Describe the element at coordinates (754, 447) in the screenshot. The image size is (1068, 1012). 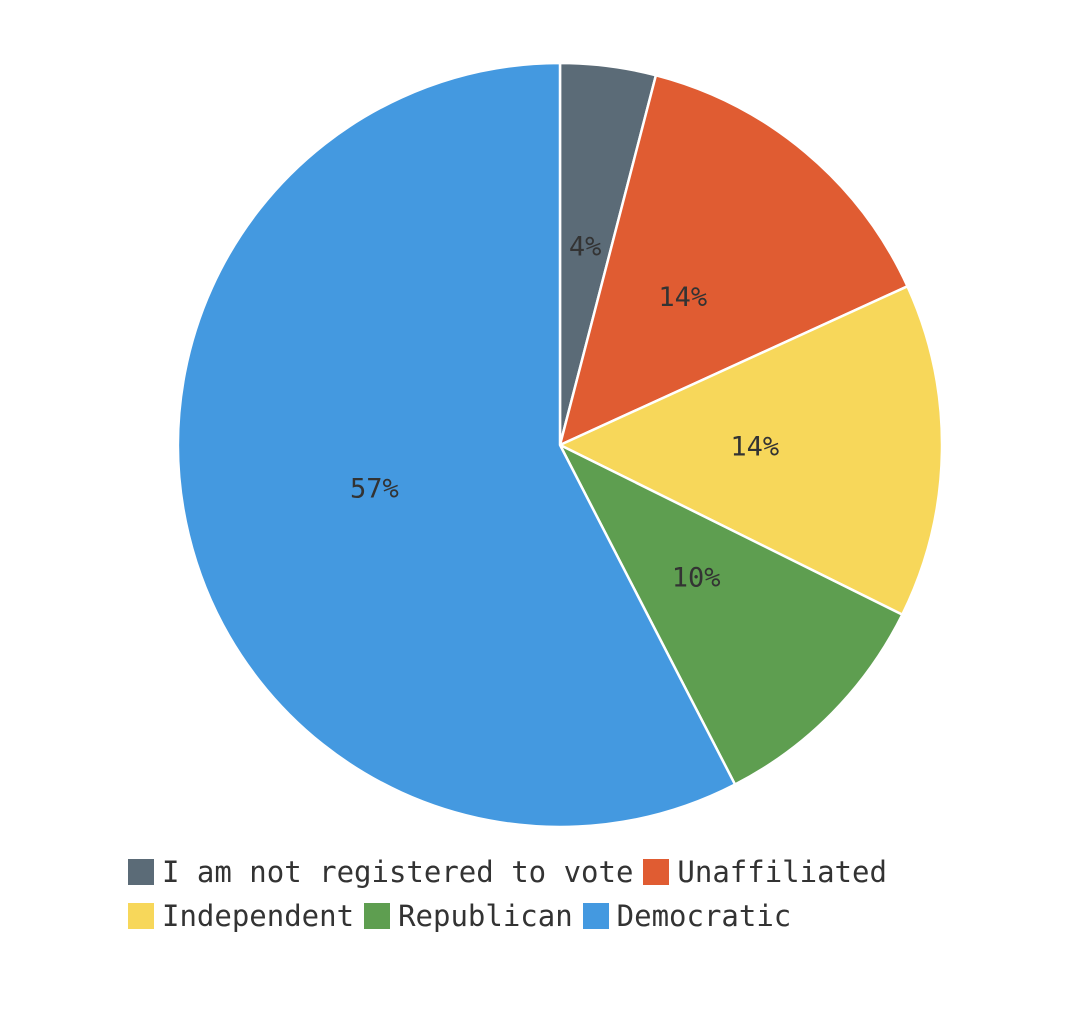
I see `data-label-independent: 14%` at that location.